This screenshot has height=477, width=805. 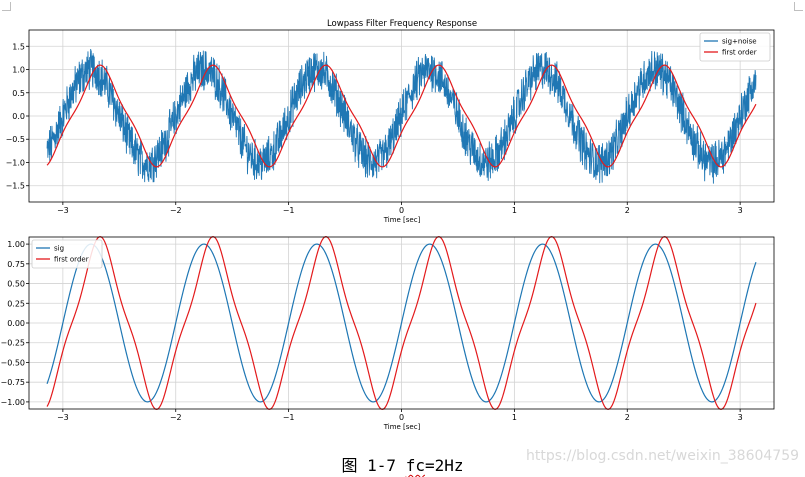 What do you see at coordinates (12, 362) in the screenshot?
I see `y-tick-label: −0.50` at bounding box center [12, 362].